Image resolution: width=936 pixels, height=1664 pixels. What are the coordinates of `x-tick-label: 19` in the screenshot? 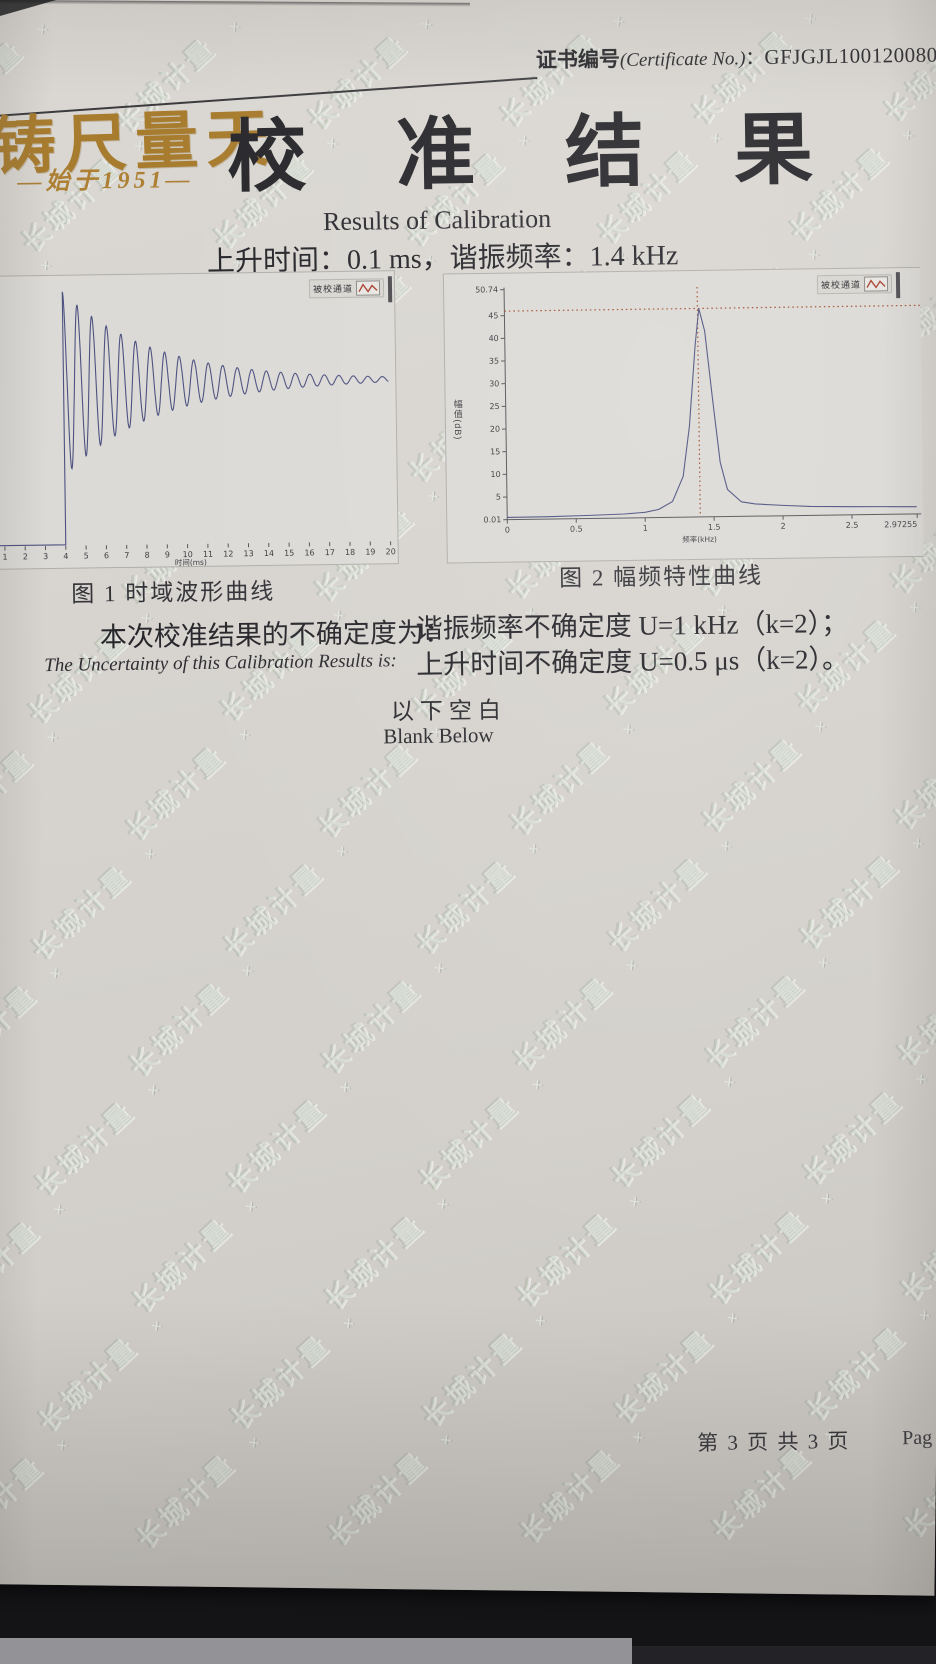 It's located at (370, 551).